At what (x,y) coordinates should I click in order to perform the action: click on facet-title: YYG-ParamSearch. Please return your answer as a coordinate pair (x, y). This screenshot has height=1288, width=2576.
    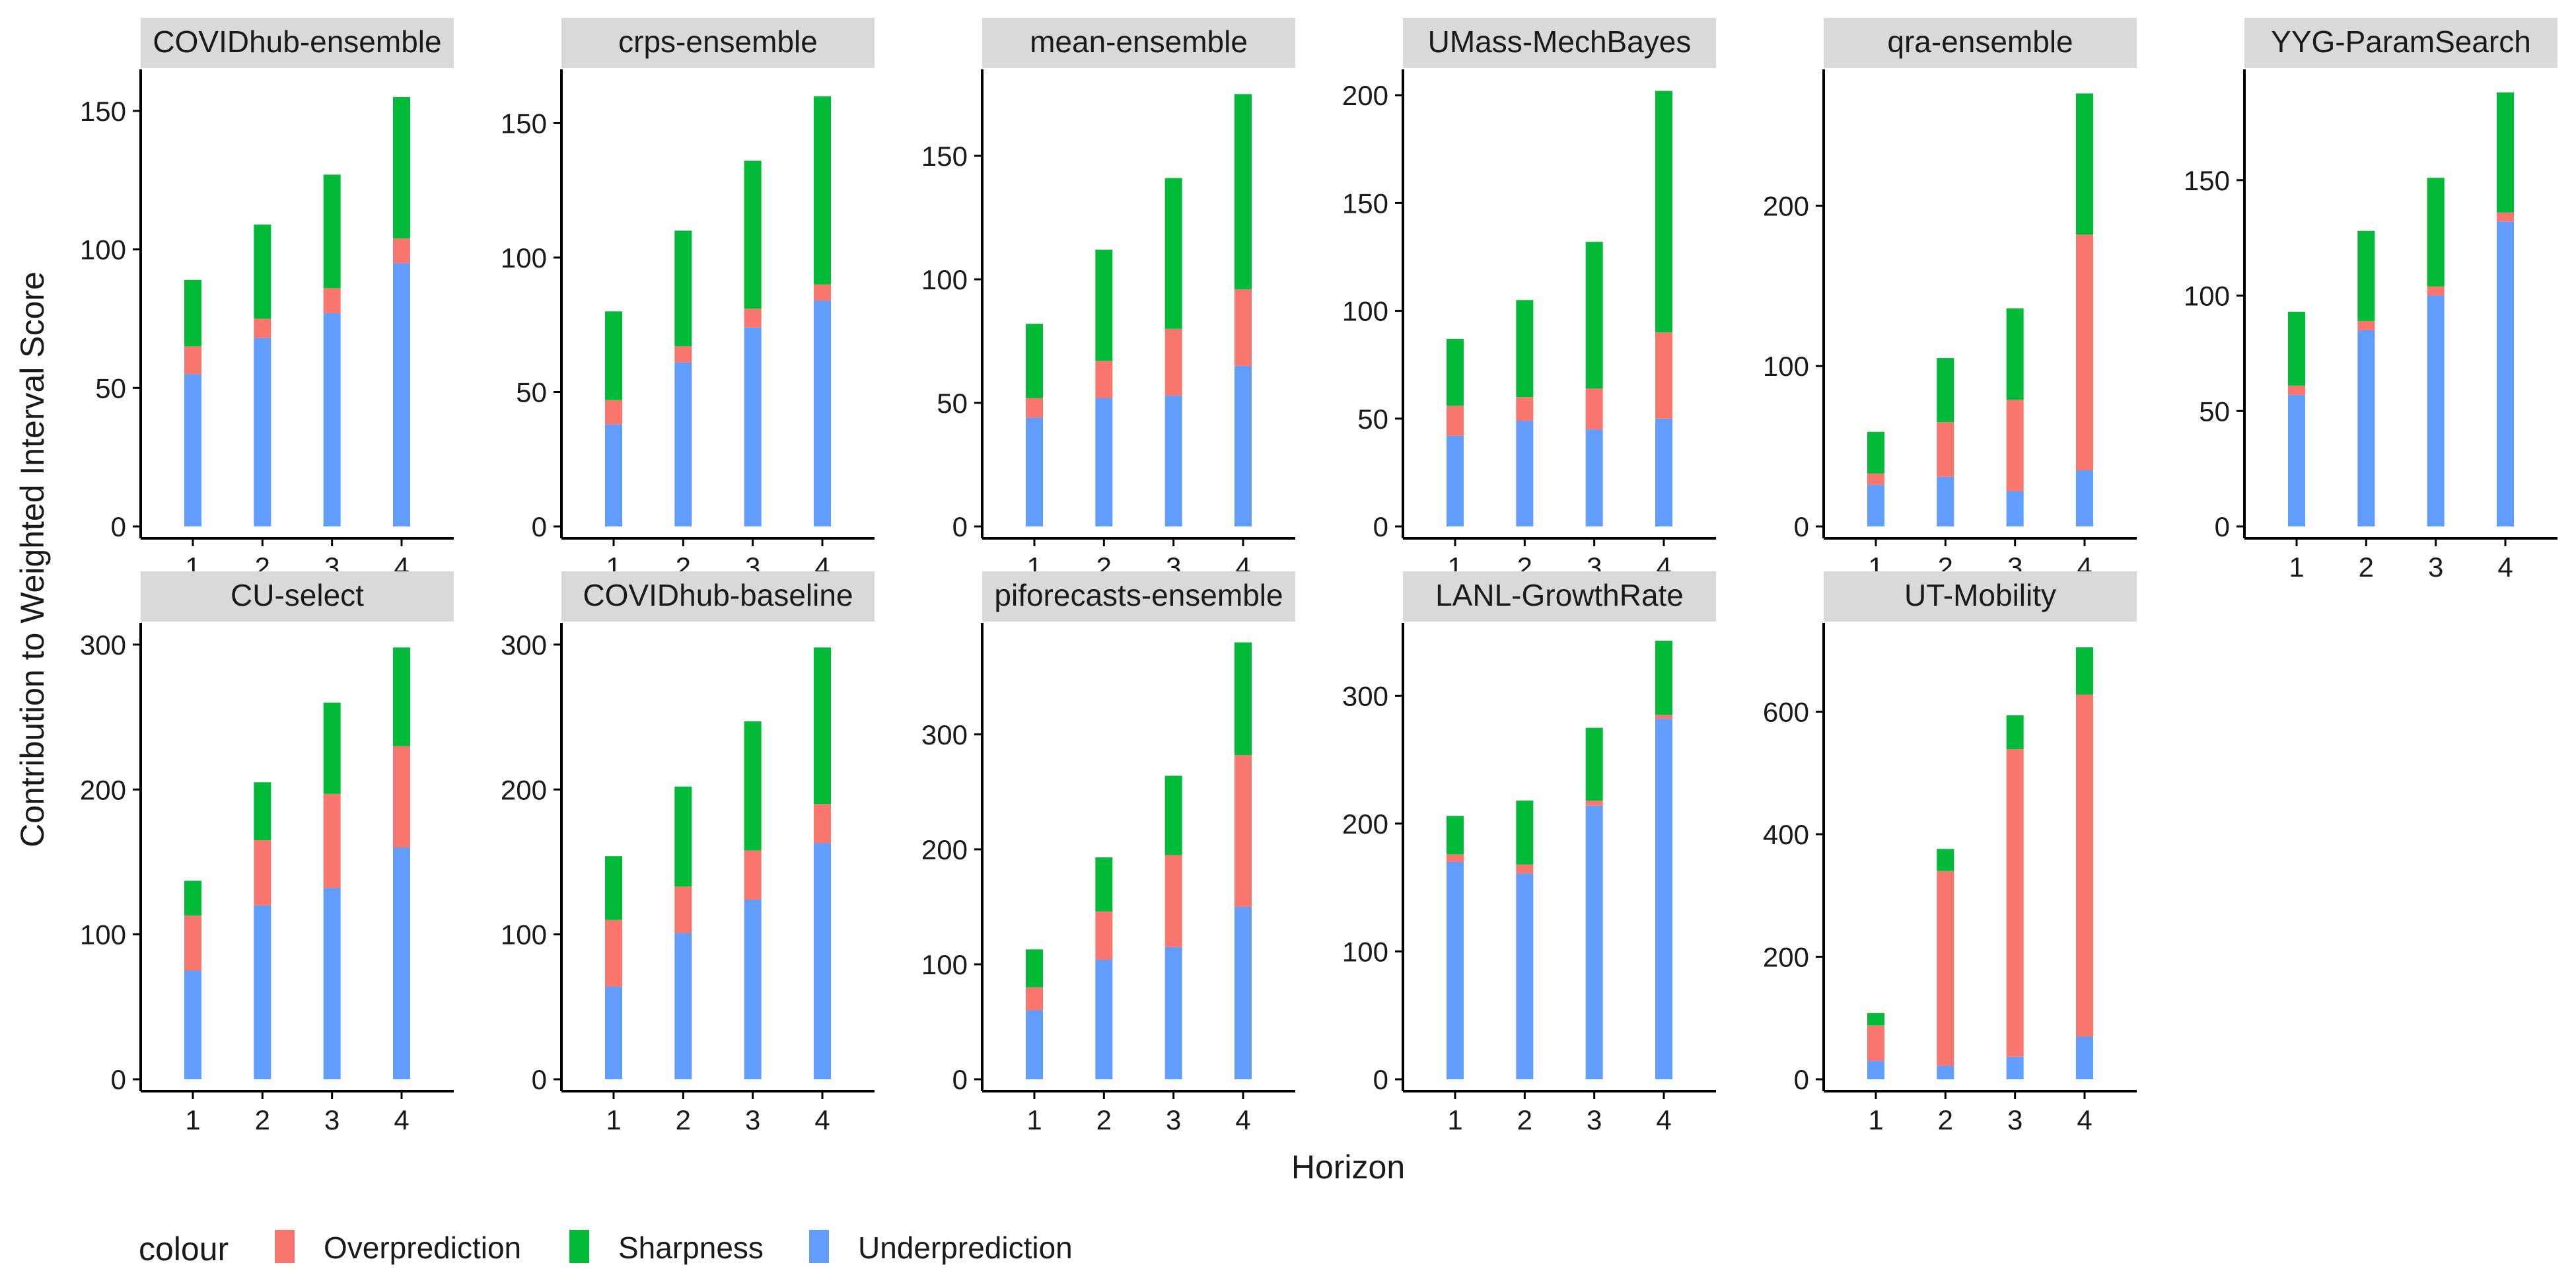
    Looking at the image, I should click on (2401, 41).